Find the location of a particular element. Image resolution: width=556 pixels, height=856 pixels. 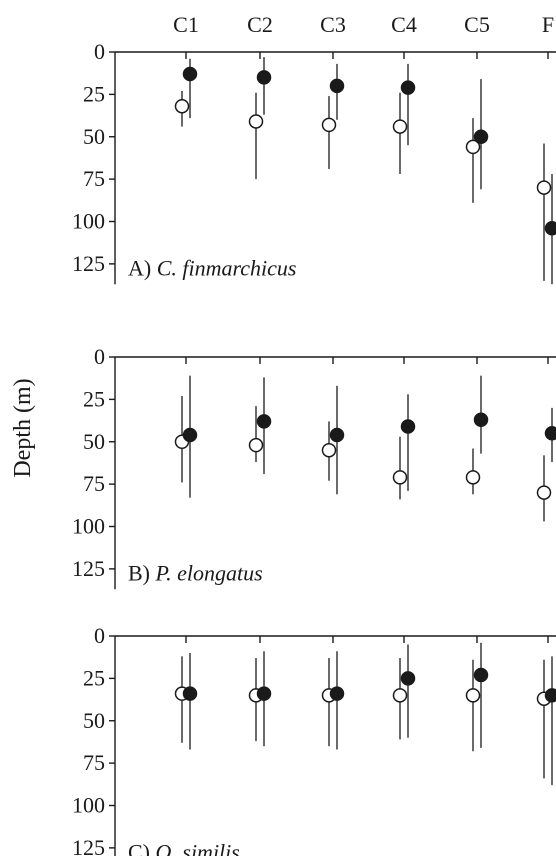

stage-label-f: F is located at coordinates (548, 24).